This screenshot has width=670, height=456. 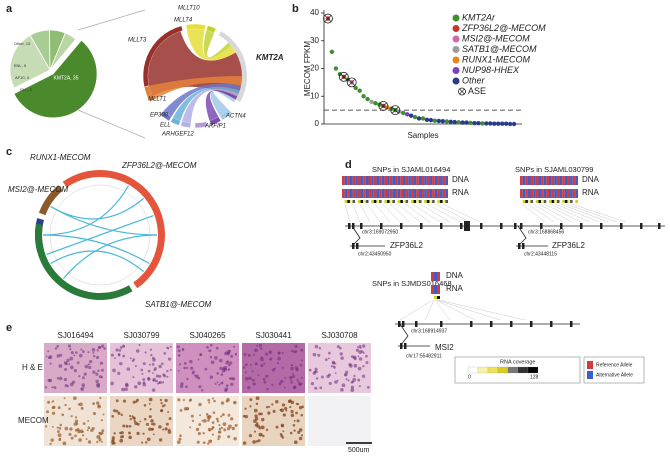 What do you see at coordinates (540, 254) in the screenshot?
I see `chr-label: chr2:43448115` at bounding box center [540, 254].